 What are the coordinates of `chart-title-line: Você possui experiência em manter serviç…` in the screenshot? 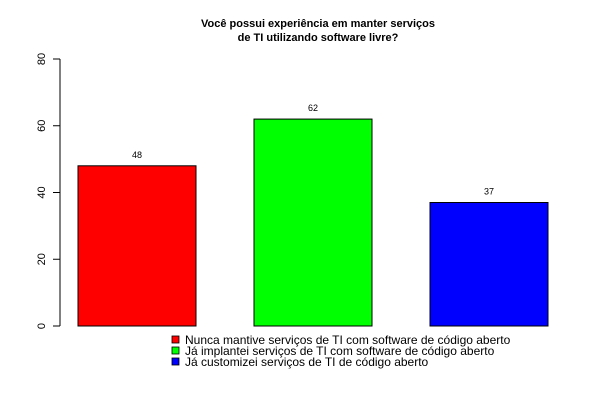 It's located at (318, 24).